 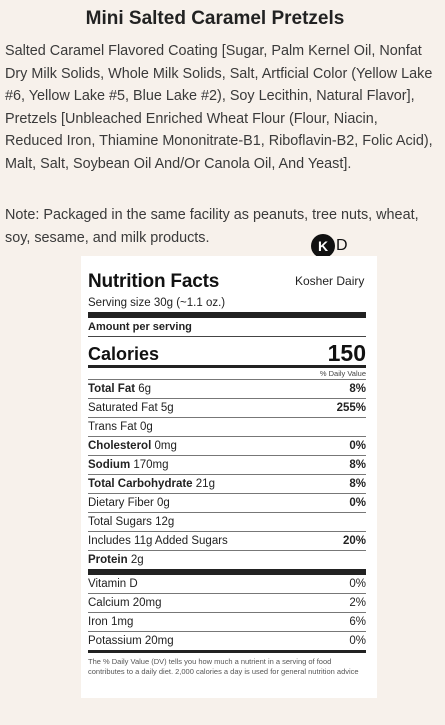 I want to click on nutrient-row-total-fat: Total Fat 6g 8%, so click(x=227, y=388).